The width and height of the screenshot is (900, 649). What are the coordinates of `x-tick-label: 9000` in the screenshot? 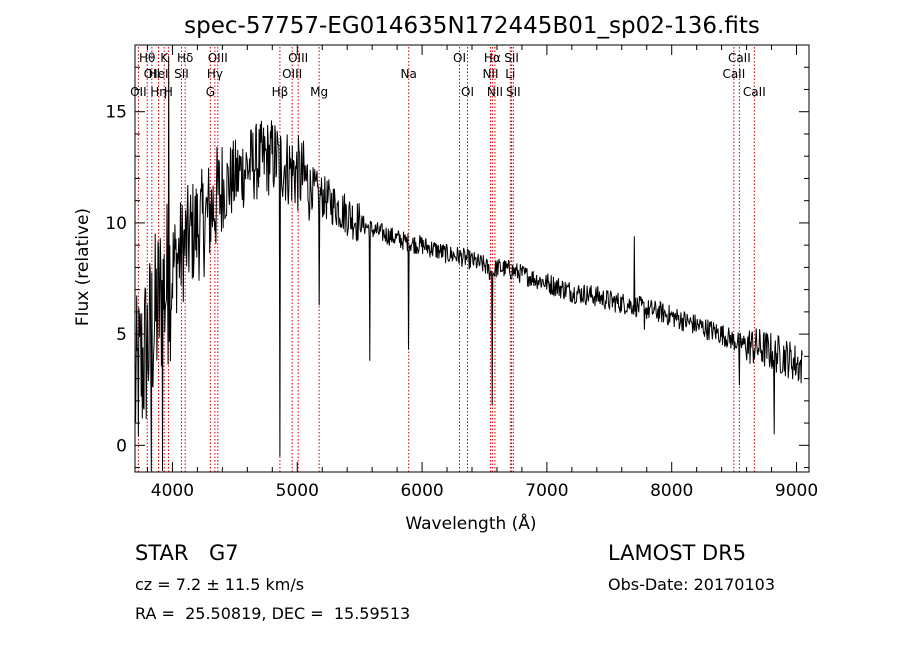 It's located at (796, 491).